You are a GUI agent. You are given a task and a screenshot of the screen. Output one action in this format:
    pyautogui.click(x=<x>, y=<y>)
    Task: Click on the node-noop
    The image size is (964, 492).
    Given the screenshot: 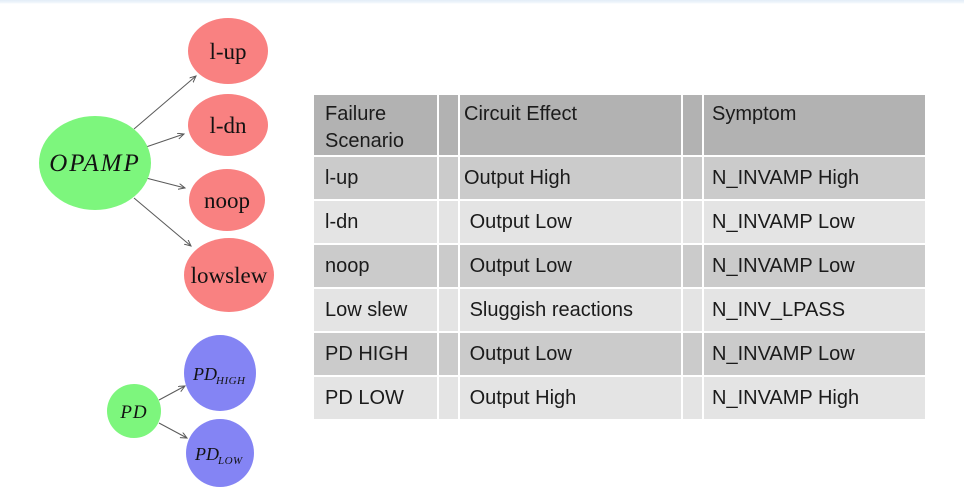 What is the action you would take?
    pyautogui.click(x=227, y=200)
    